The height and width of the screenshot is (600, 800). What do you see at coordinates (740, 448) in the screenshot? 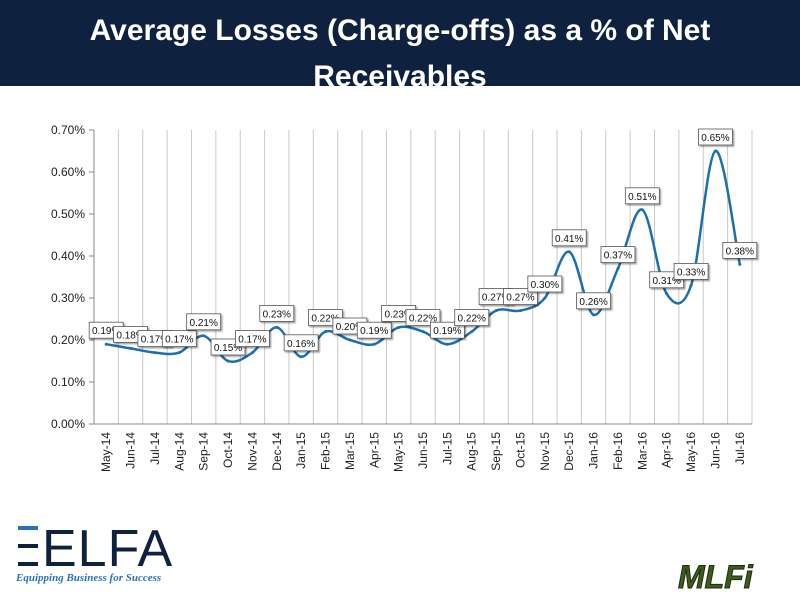
I see `x-tick-label: Jul-16` at bounding box center [740, 448].